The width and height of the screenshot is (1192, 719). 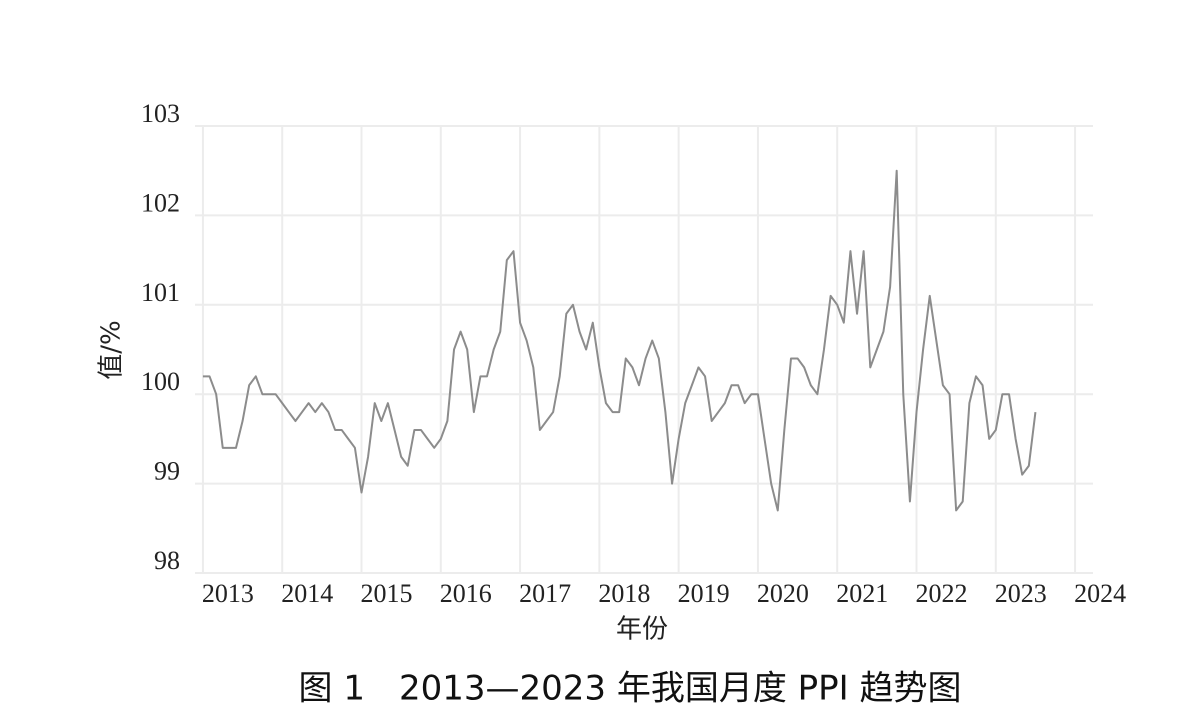 What do you see at coordinates (160, 113) in the screenshot?
I see `y-tick-label: 103` at bounding box center [160, 113].